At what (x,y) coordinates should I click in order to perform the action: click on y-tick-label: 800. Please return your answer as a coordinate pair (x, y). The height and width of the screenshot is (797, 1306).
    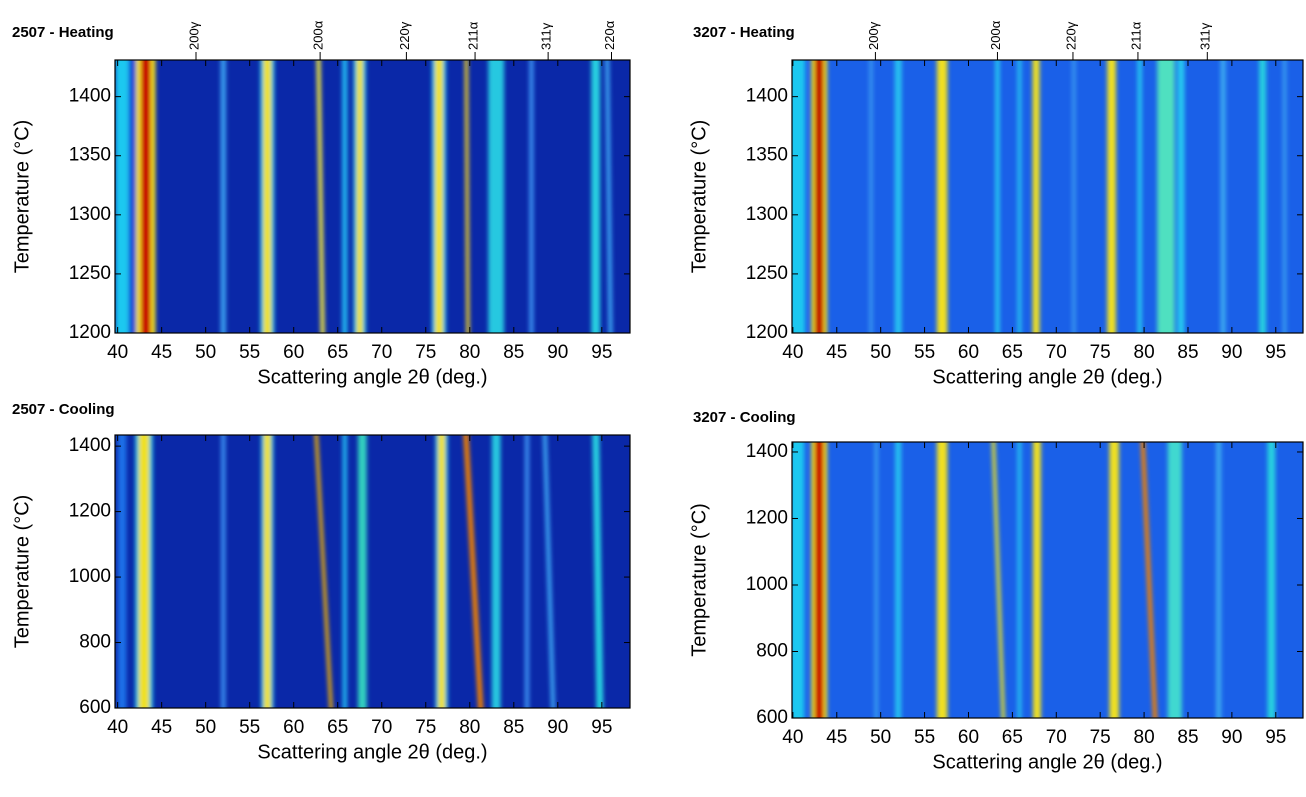
    Looking at the image, I should click on (772, 651).